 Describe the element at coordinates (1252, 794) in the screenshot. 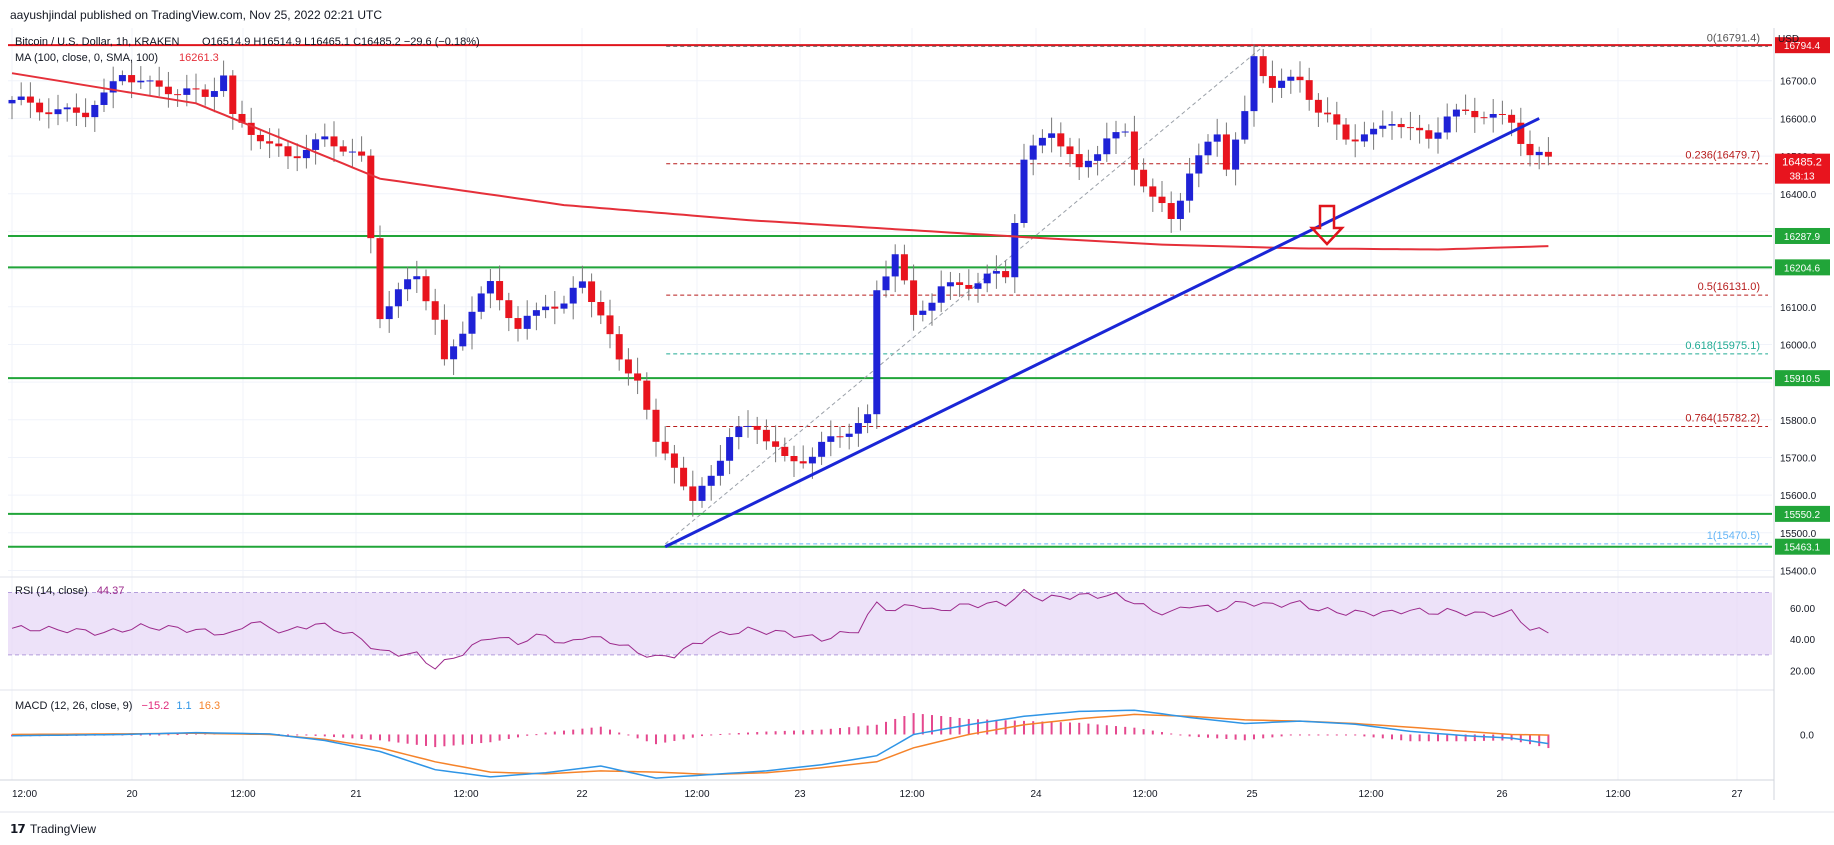

I see `time-tick-label: 25` at that location.